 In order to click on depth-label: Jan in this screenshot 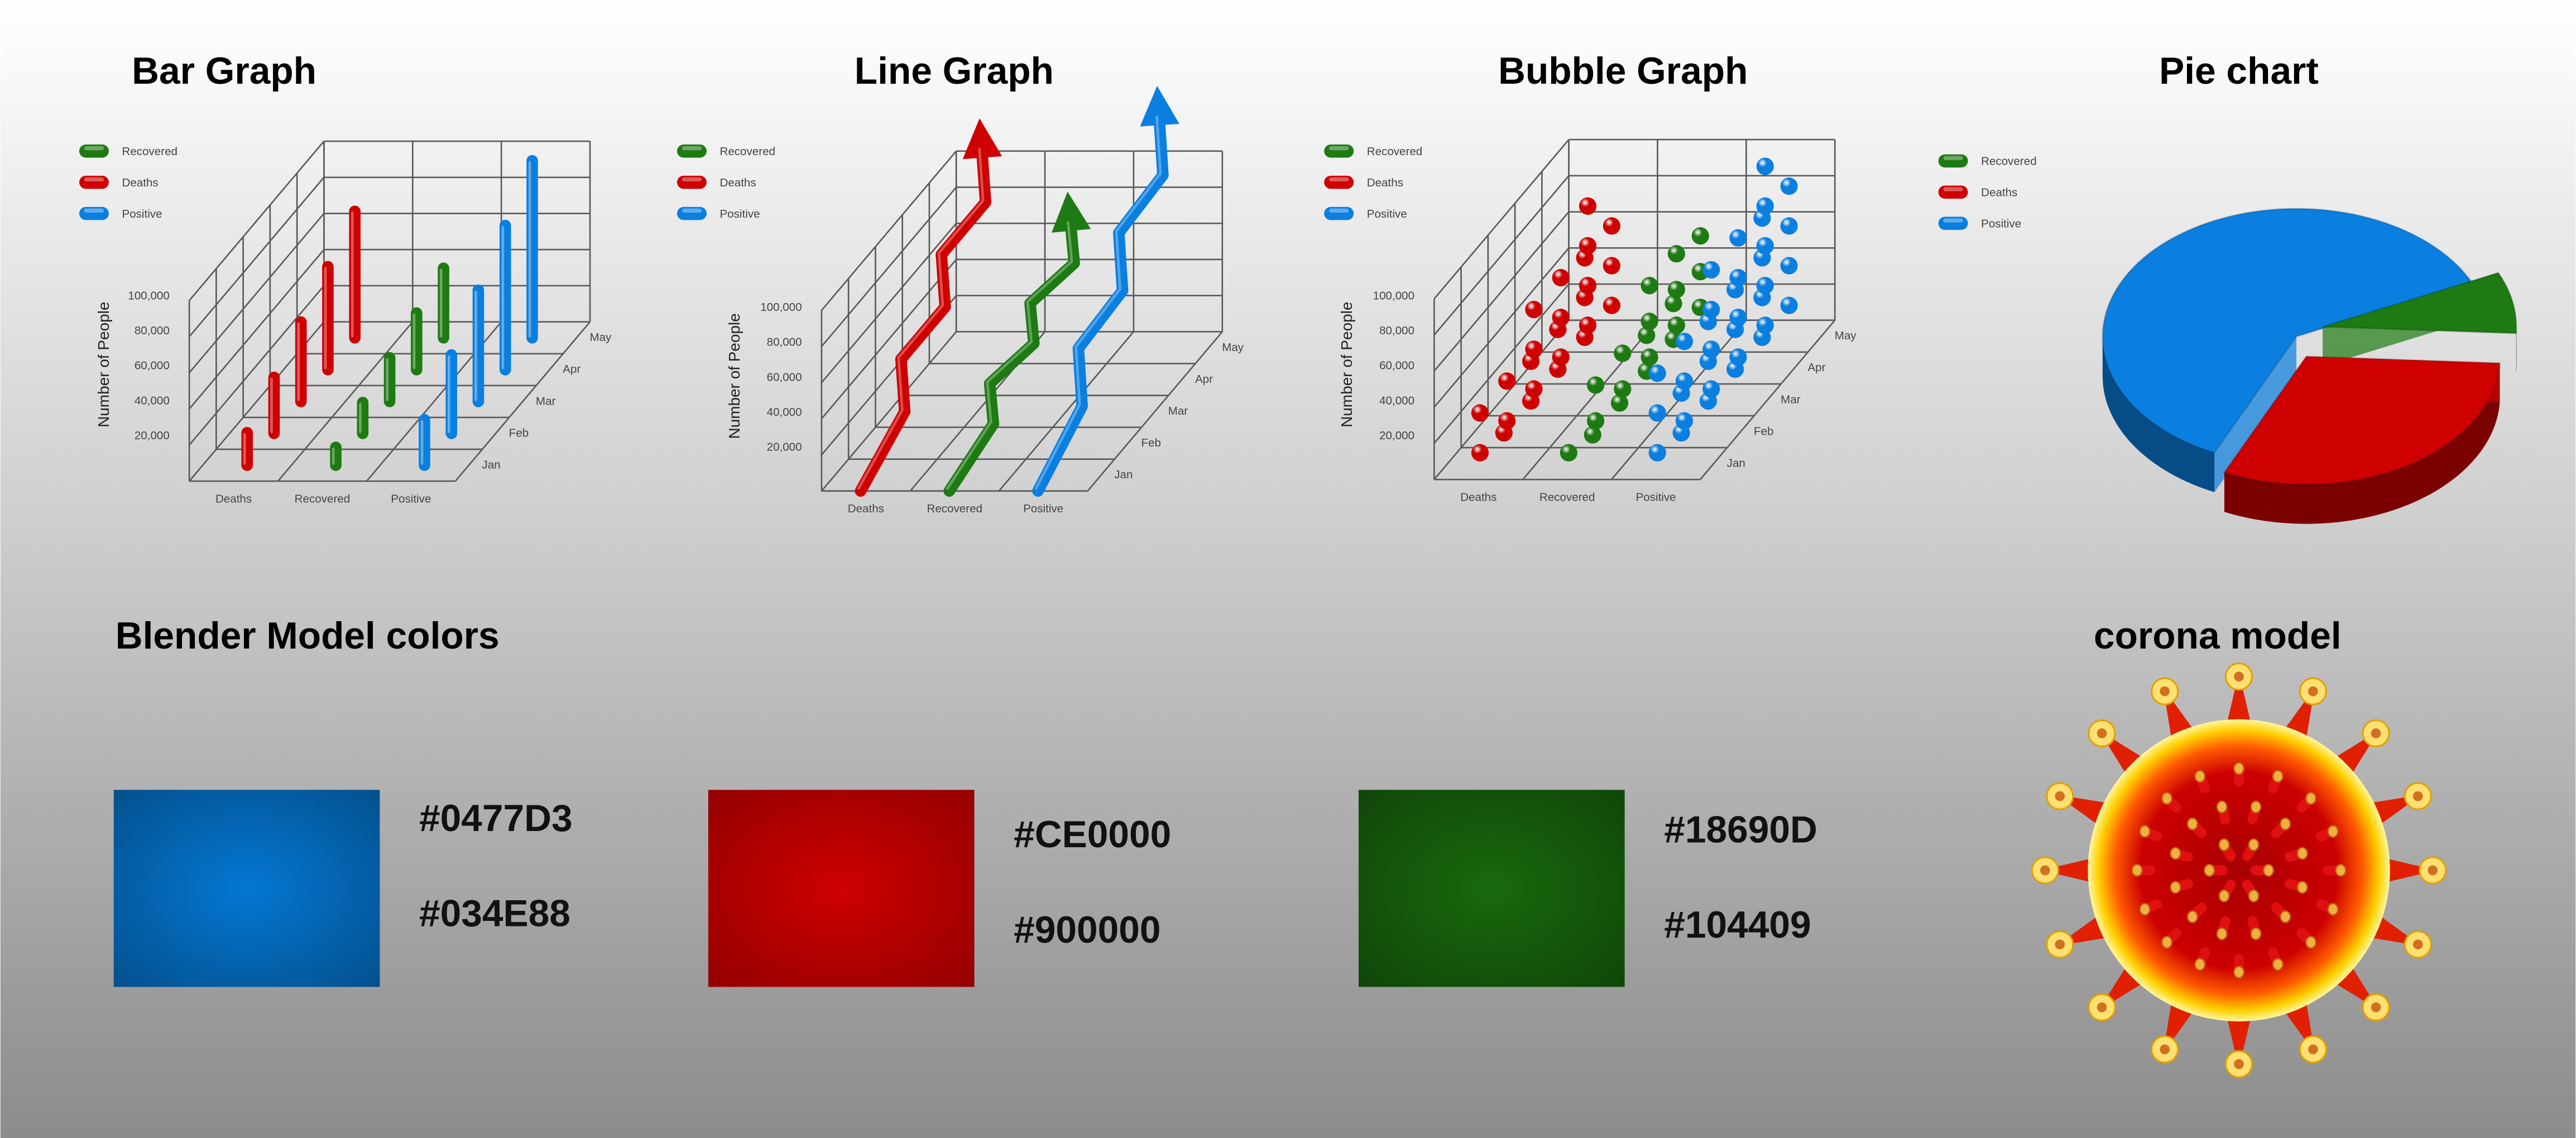, I will do `click(491, 464)`.